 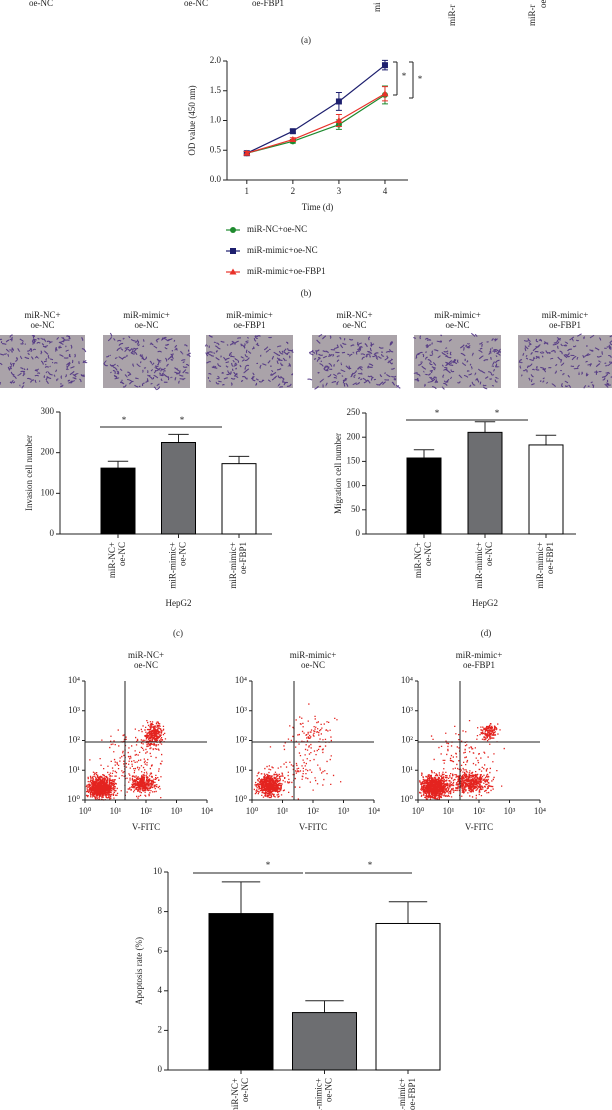 I want to click on y-tick-label: 0.0, so click(x=216, y=179).